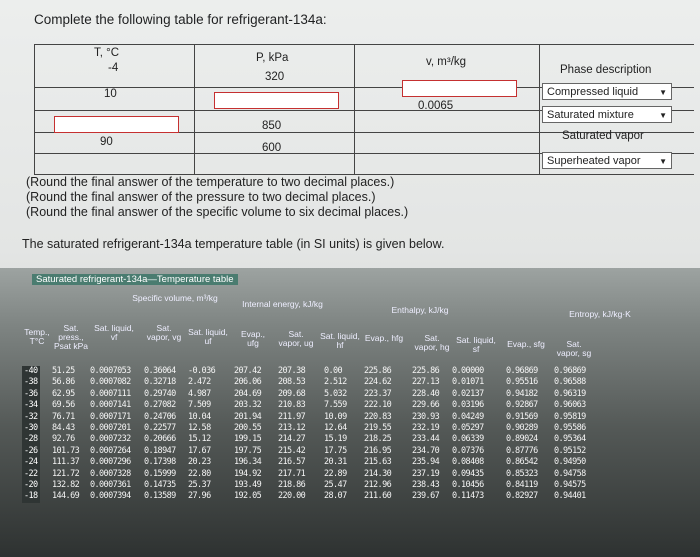 This screenshot has width=700, height=557. Describe the element at coordinates (110, 94) in the screenshot. I see `row2-temperature: 10` at that location.